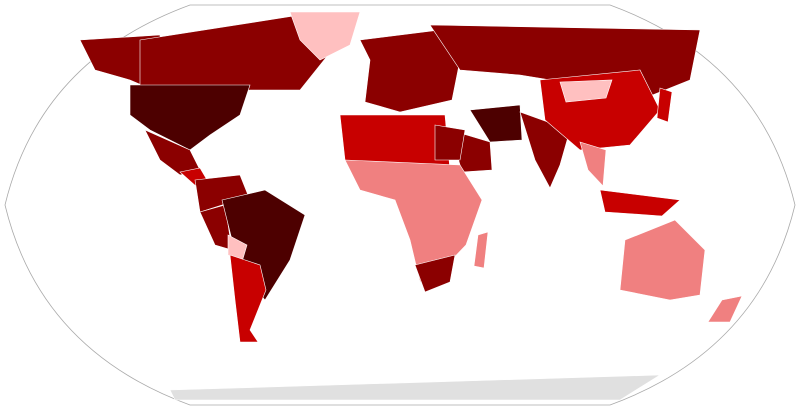 This screenshot has height=411, width=800. I want to click on region-argentina-chile, so click(248, 298).